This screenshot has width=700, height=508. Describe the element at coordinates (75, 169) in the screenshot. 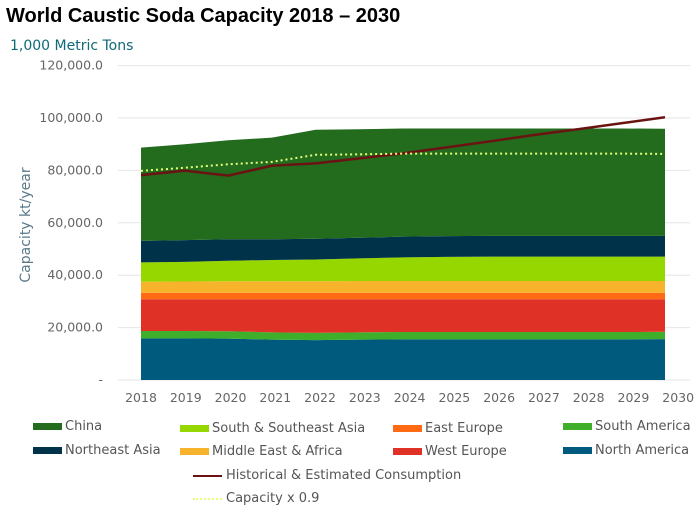

I see `y-tick-label: 80,000.0` at that location.